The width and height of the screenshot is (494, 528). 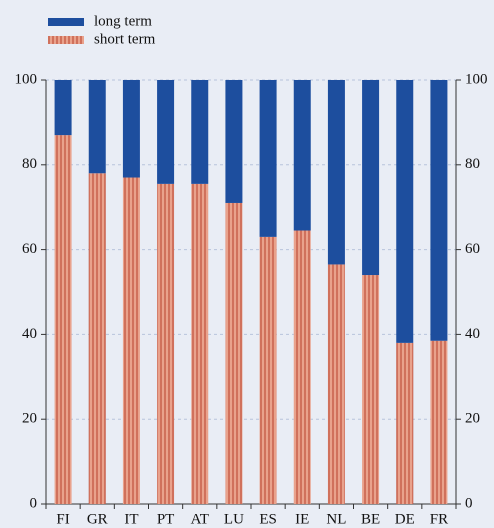 I want to click on y2-tick-label: 60, so click(x=472, y=249).